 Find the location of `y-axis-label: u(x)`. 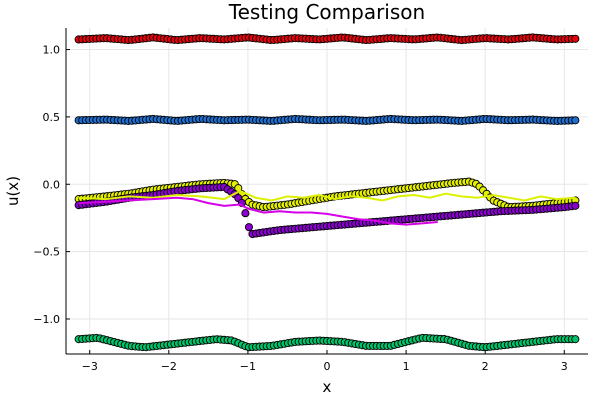

y-axis-label: u(x) is located at coordinates (13, 191).